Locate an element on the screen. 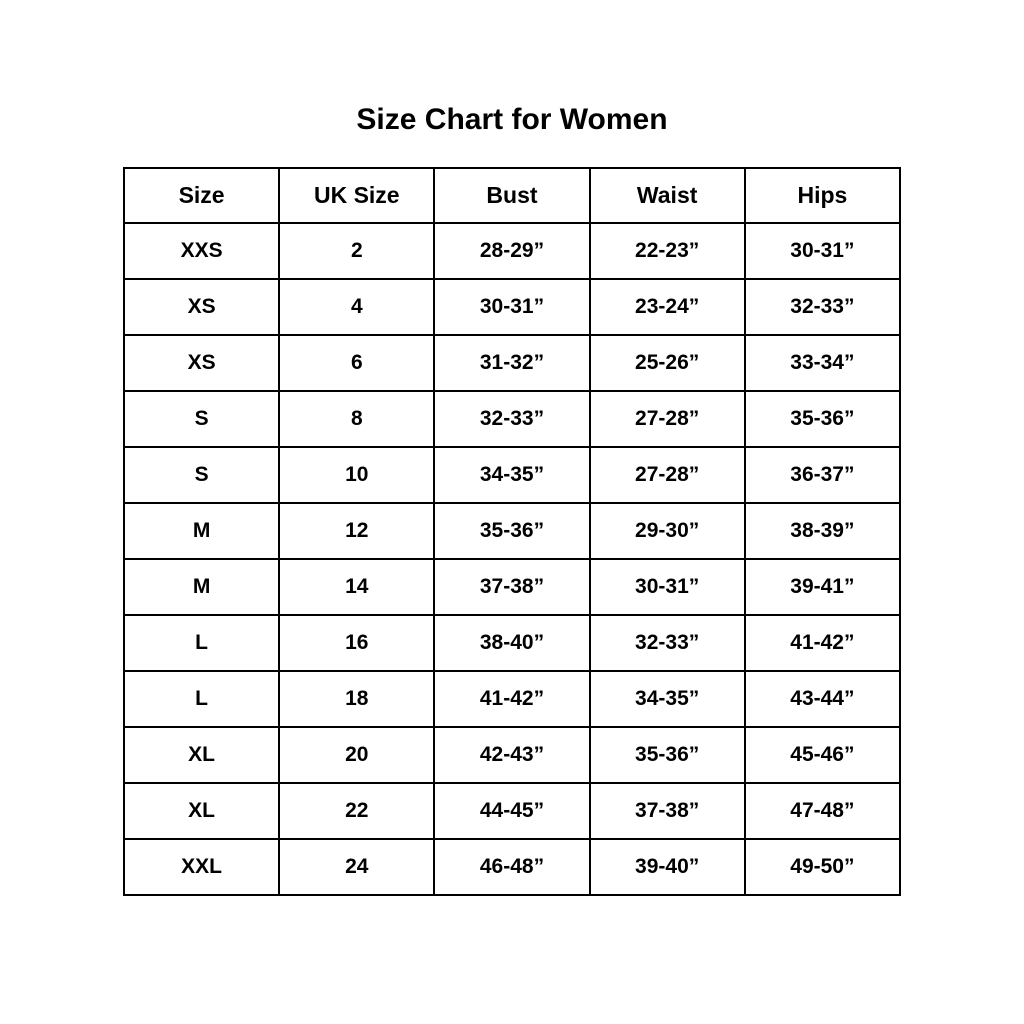  table-cell: 39-40” is located at coordinates (667, 867).